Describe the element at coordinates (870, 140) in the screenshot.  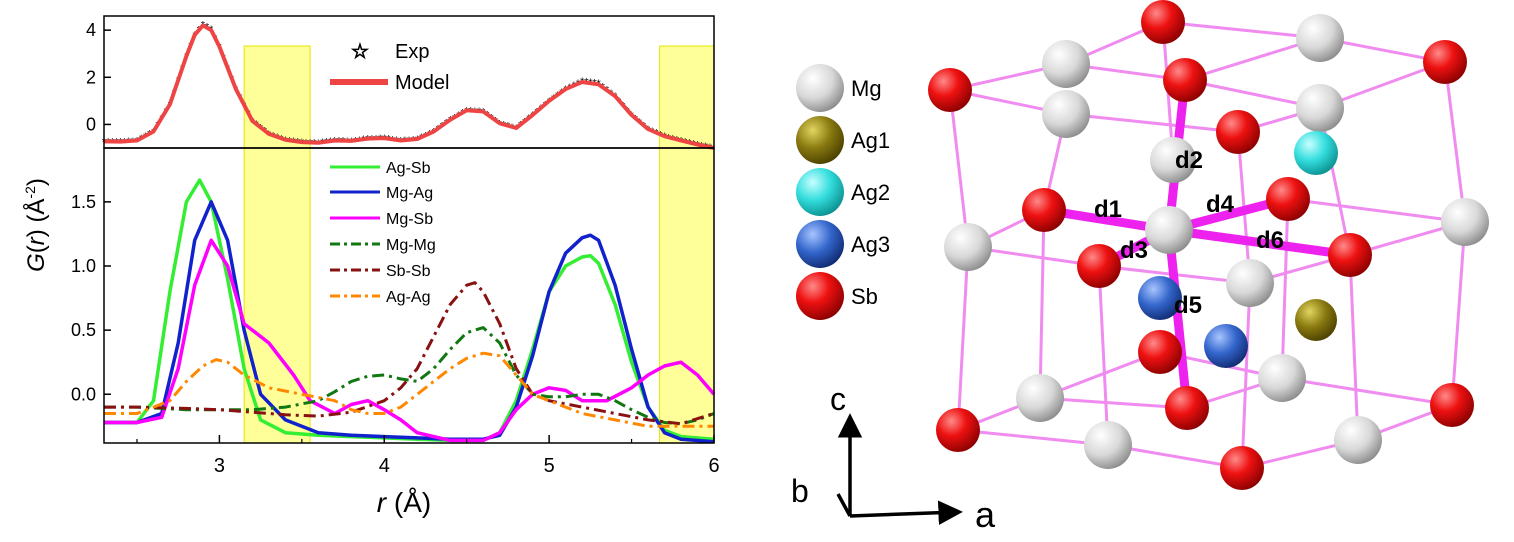
I see `legend-ag1-label: Ag1` at that location.